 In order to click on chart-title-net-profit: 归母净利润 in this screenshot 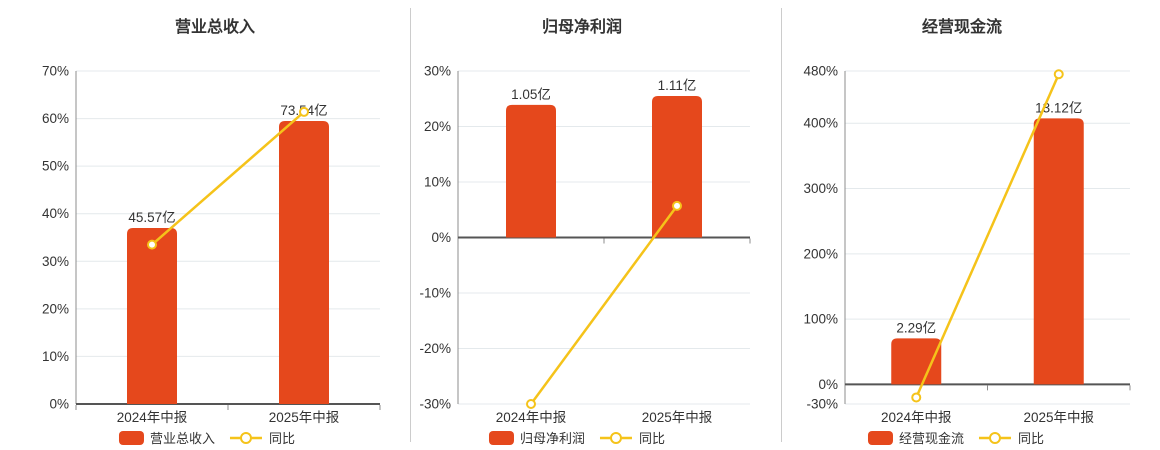, I will do `click(582, 27)`.